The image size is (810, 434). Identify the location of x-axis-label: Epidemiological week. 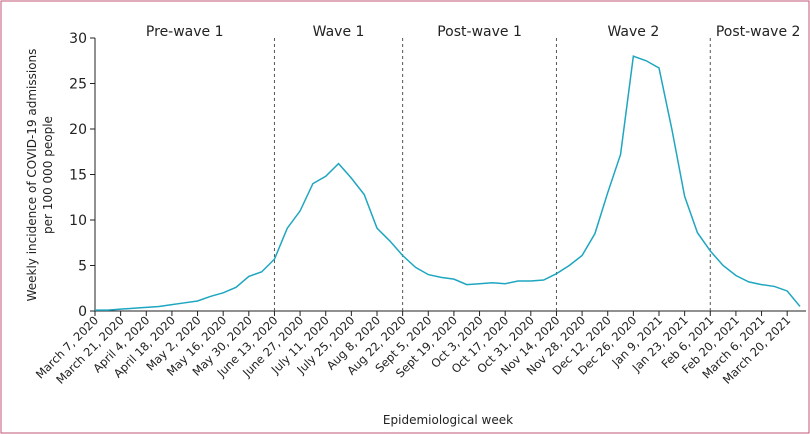
(448, 420).